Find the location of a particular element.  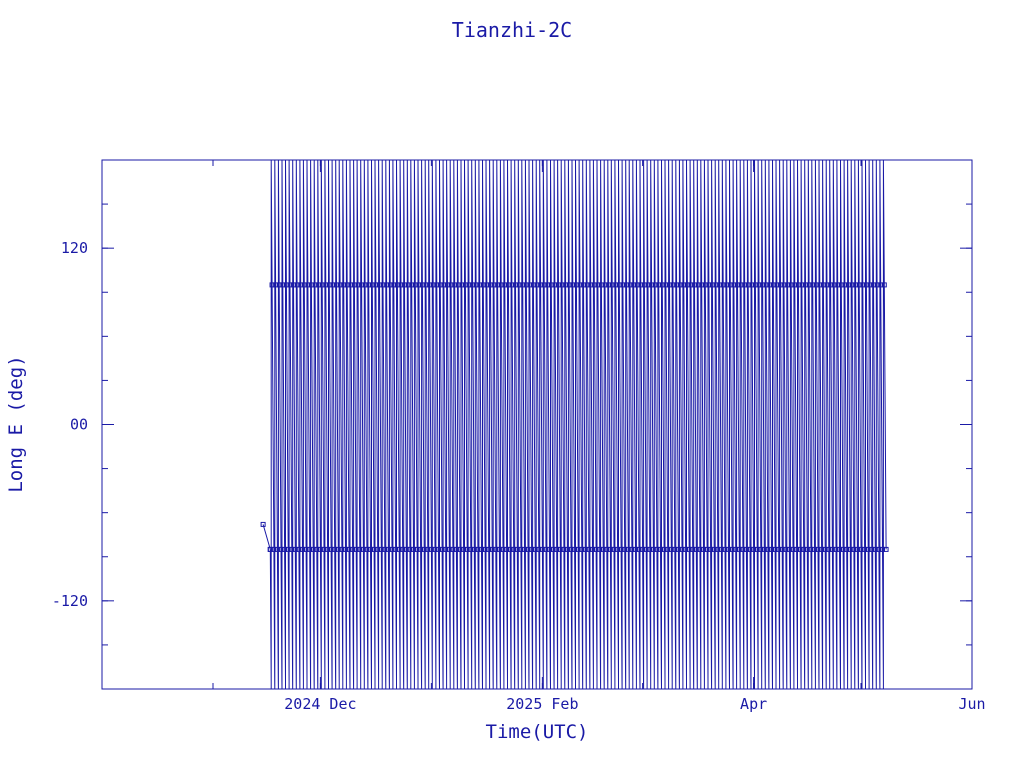

x-tick-label: Apr is located at coordinates (753, 704).